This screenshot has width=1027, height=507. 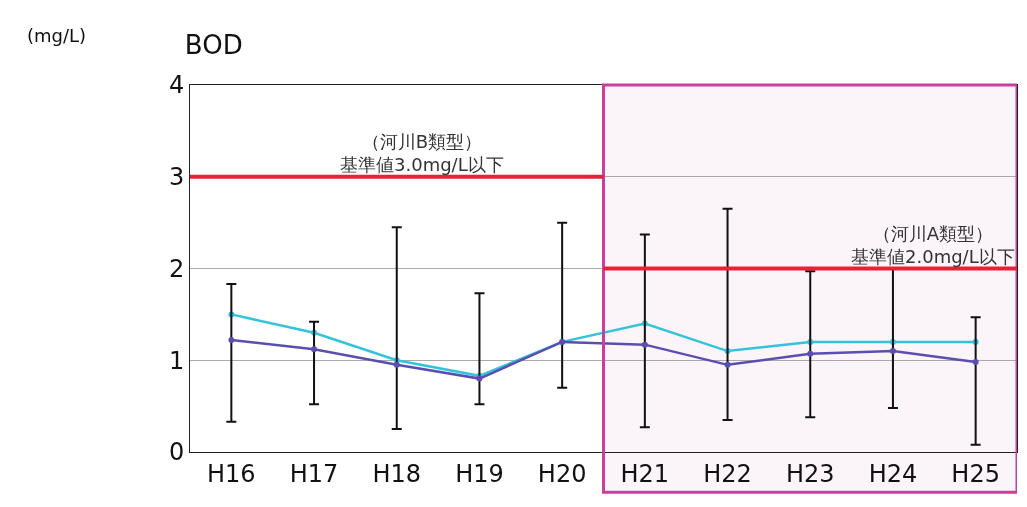 I want to click on ref-line-label: （河川A類型）基準値2.0mg/L以下, so click(x=933, y=245).